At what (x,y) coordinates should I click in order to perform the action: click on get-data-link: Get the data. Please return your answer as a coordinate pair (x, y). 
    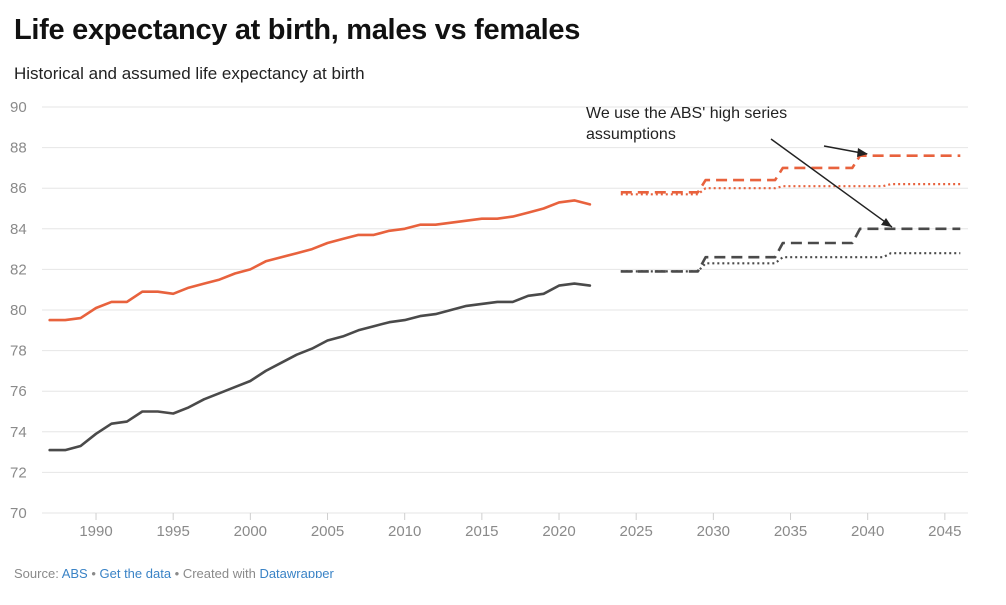
    Looking at the image, I should click on (135, 572).